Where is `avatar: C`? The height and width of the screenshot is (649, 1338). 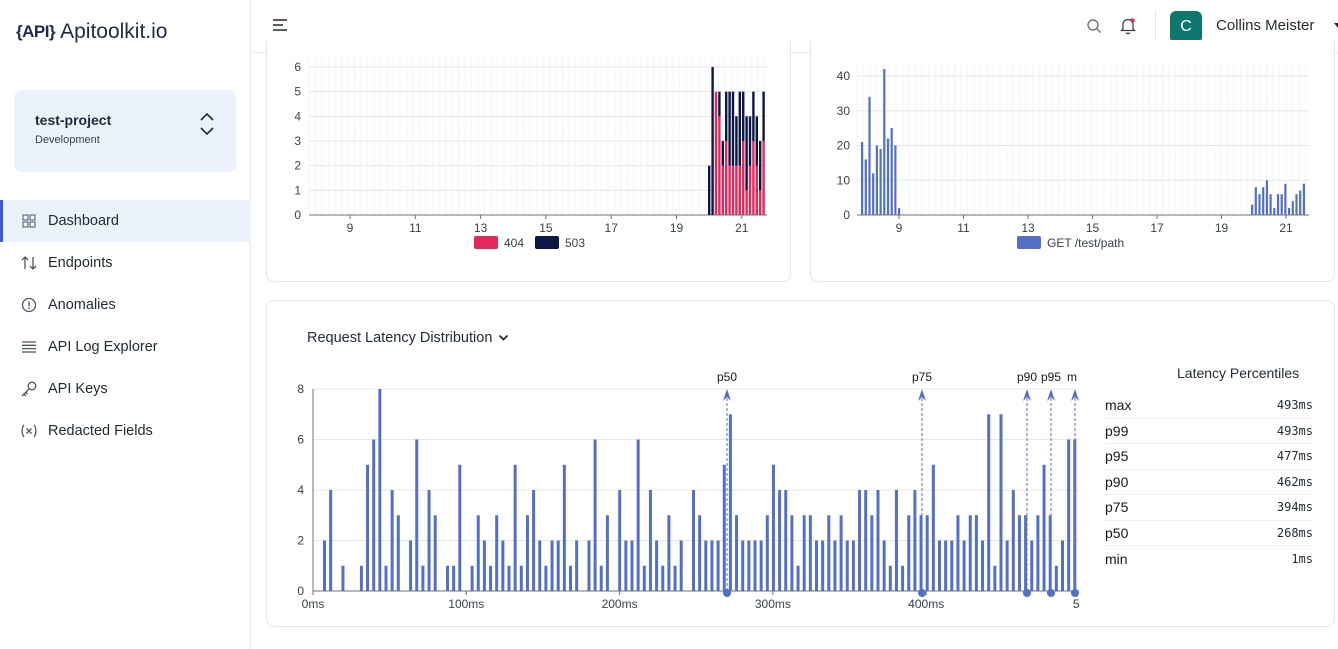
avatar: C is located at coordinates (1186, 27).